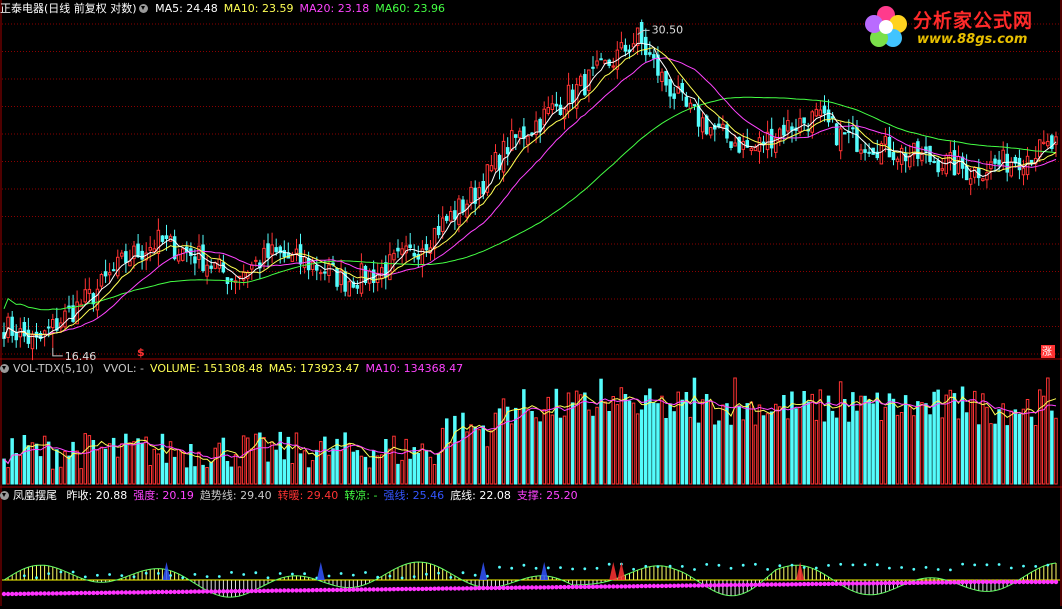  What do you see at coordinates (414, 495) in the screenshot?
I see `indicator-value: 强线: 25.46` at bounding box center [414, 495].